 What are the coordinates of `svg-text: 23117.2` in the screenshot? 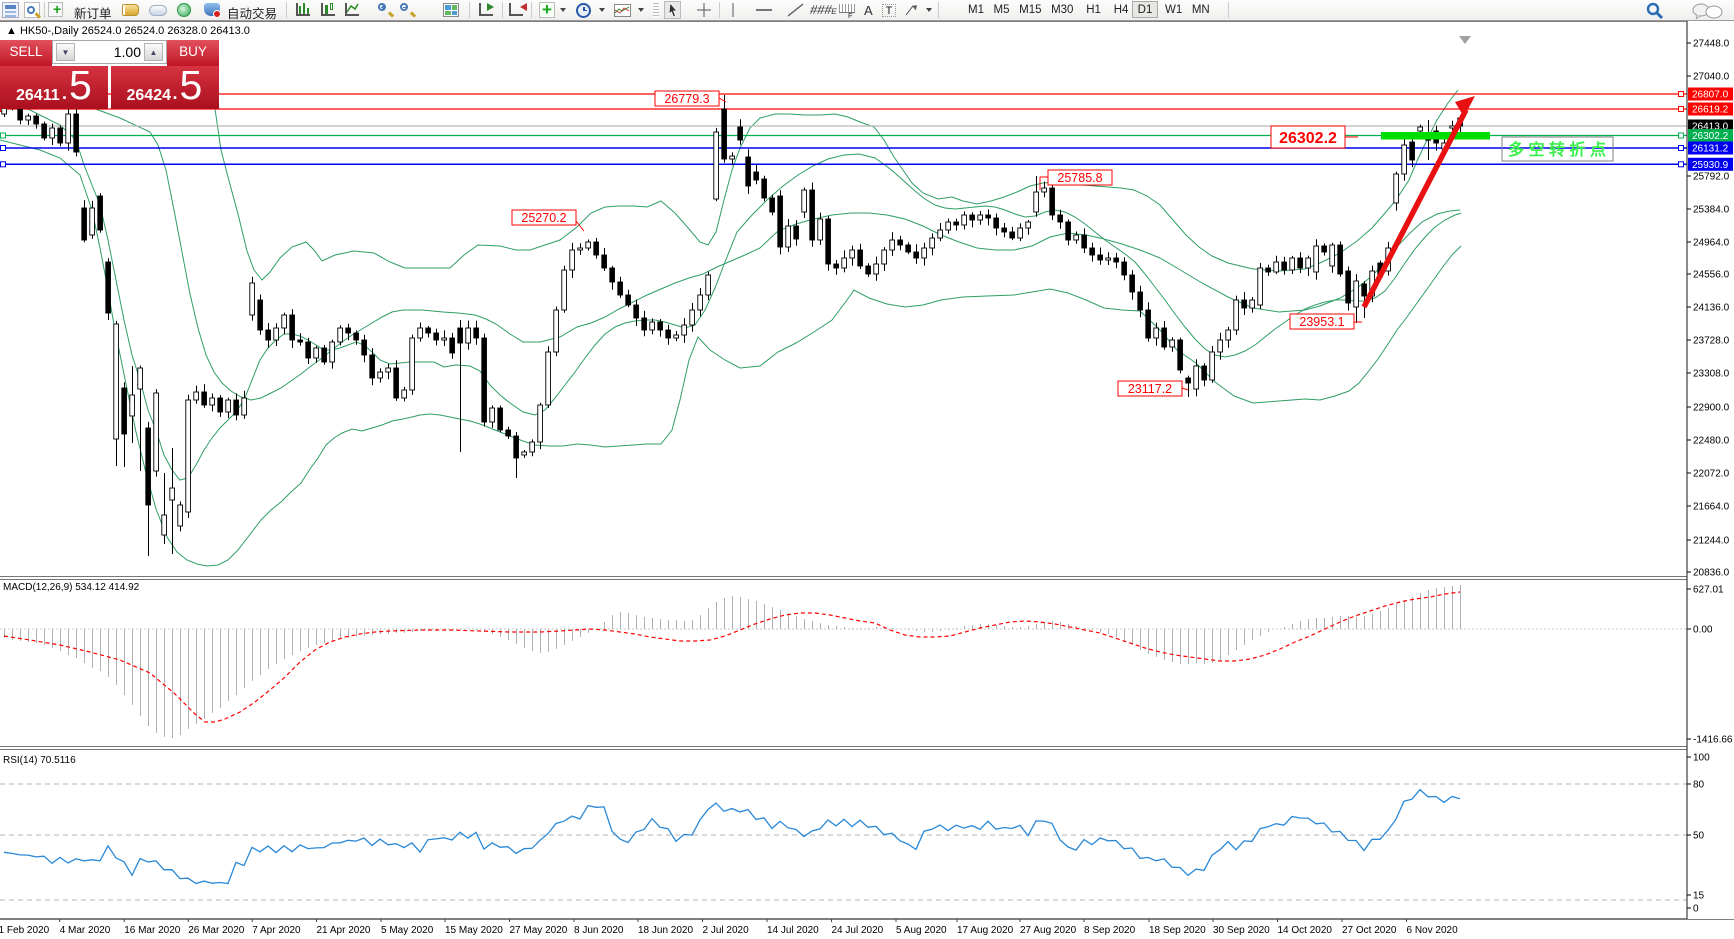 It's located at (1150, 389).